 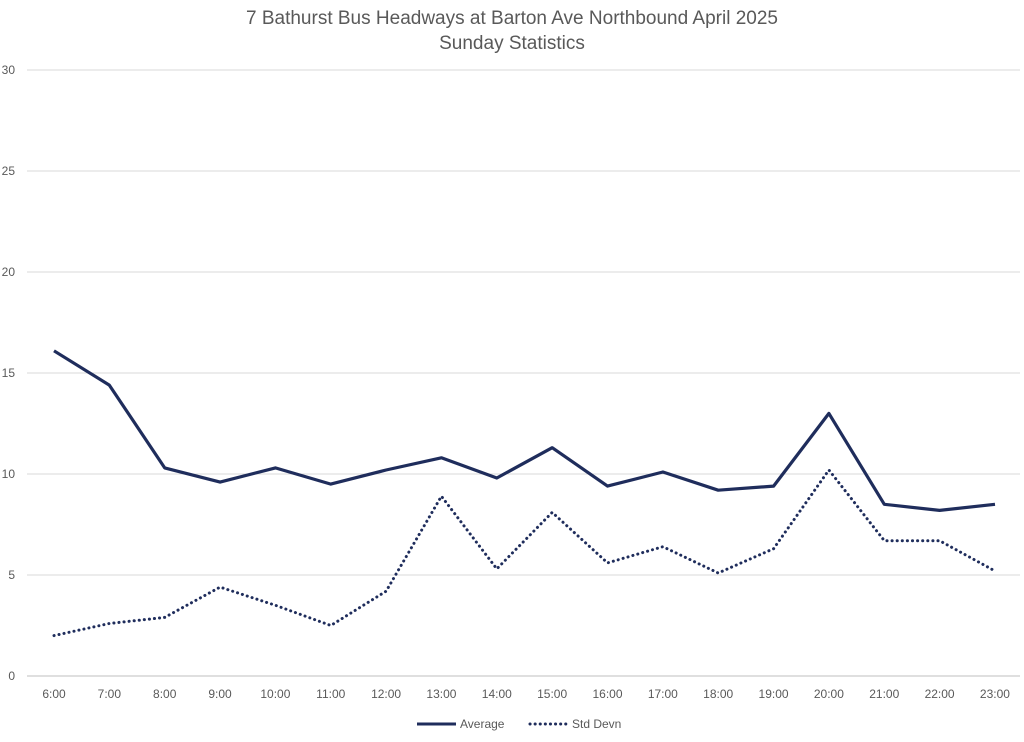 I want to click on legend-label: Std Devn, so click(x=596, y=724).